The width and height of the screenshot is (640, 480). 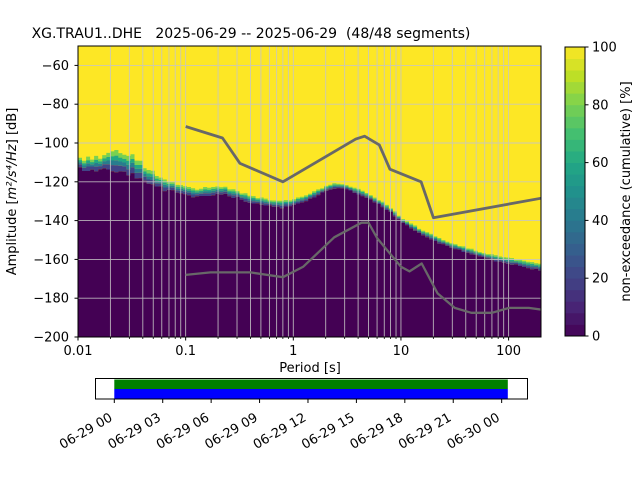 I want to click on y-axis-label-math: m²/s⁴/Hz, so click(x=12, y=171).